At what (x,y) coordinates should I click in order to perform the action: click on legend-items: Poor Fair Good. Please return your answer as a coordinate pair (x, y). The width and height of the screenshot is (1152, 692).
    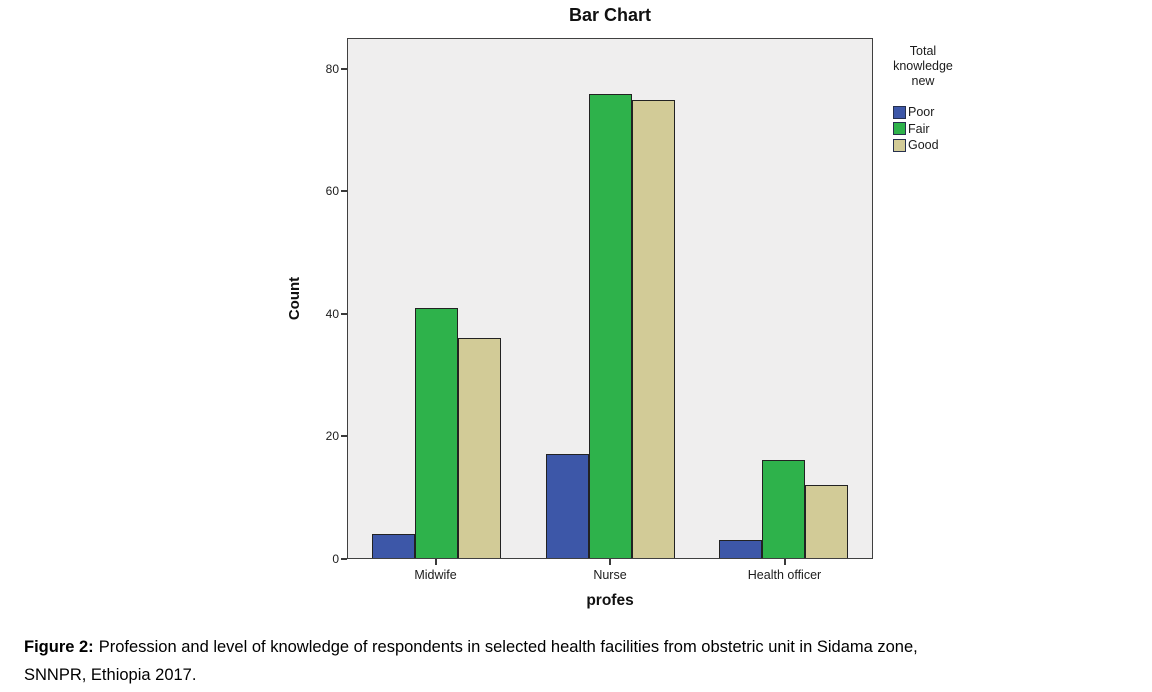
    Looking at the image, I should click on (948, 129).